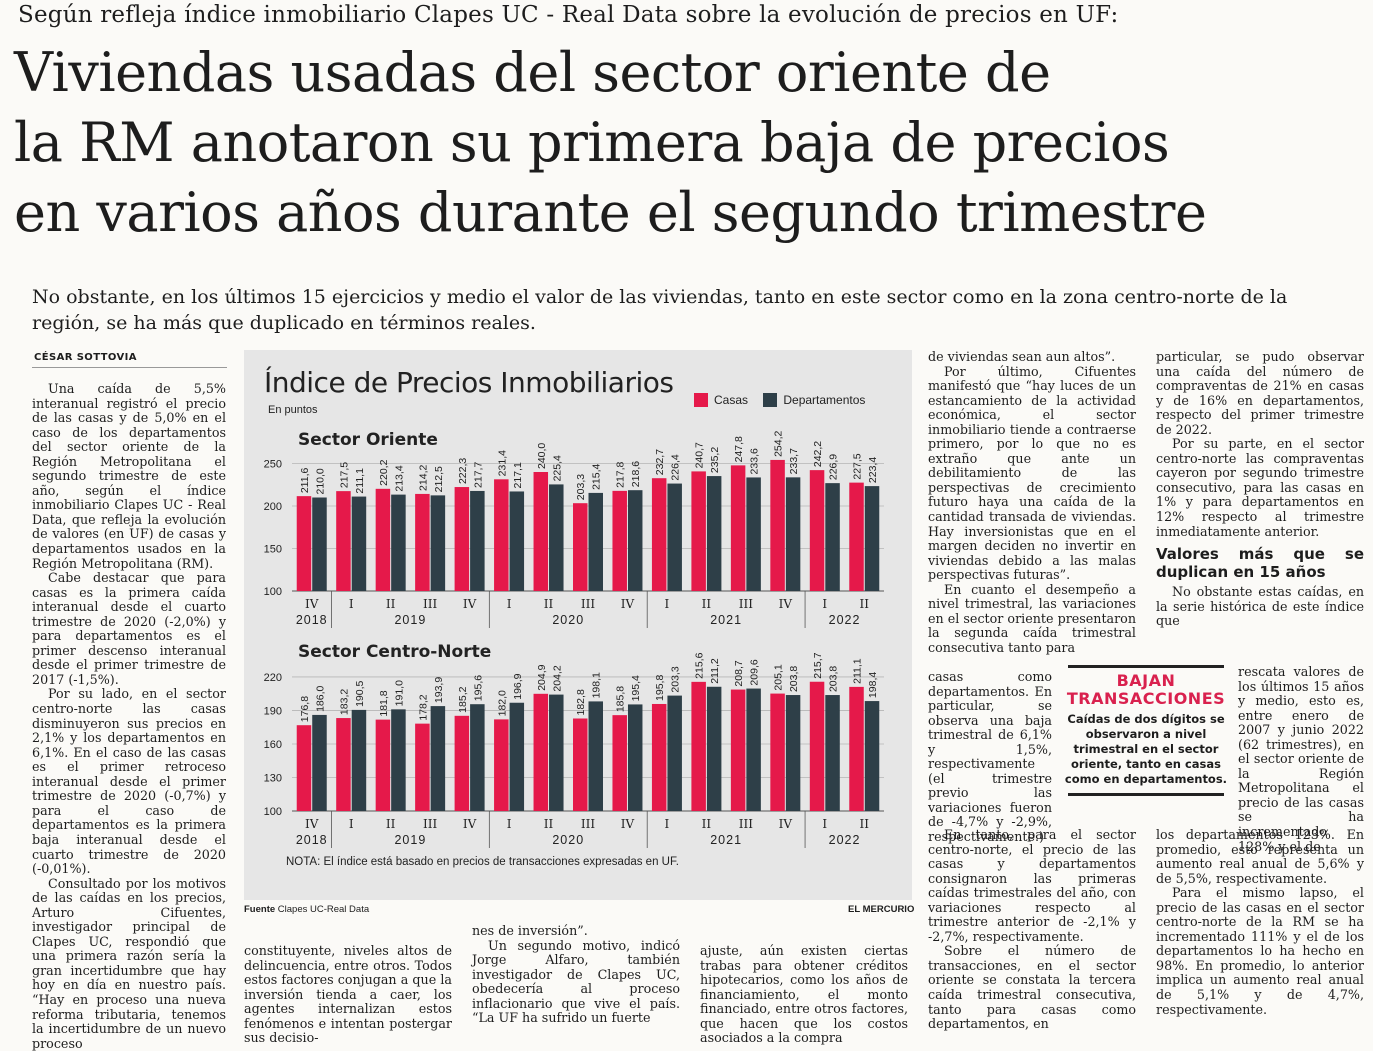 This screenshot has width=1373, height=1051. Describe the element at coordinates (818, 665) in the screenshot. I see `data-label: 215,7` at that location.